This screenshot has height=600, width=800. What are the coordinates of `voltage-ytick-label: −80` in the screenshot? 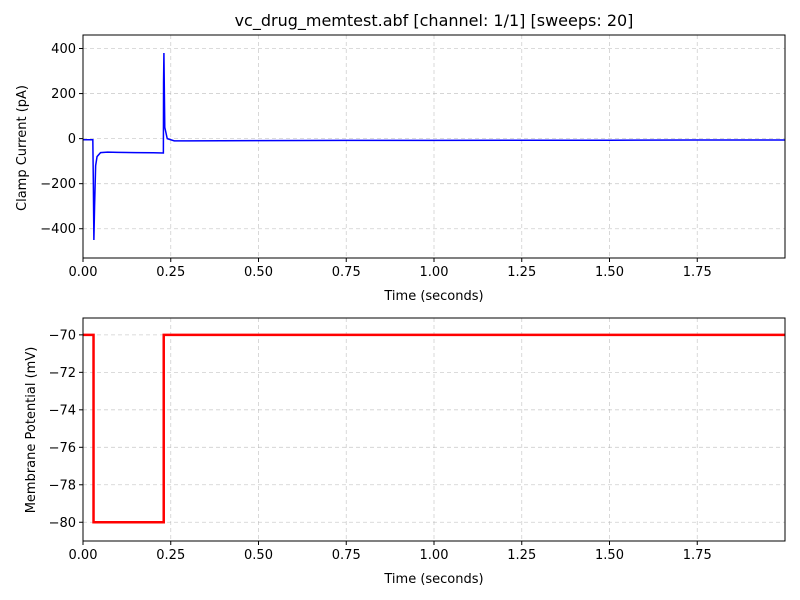 It's located at (62, 523).